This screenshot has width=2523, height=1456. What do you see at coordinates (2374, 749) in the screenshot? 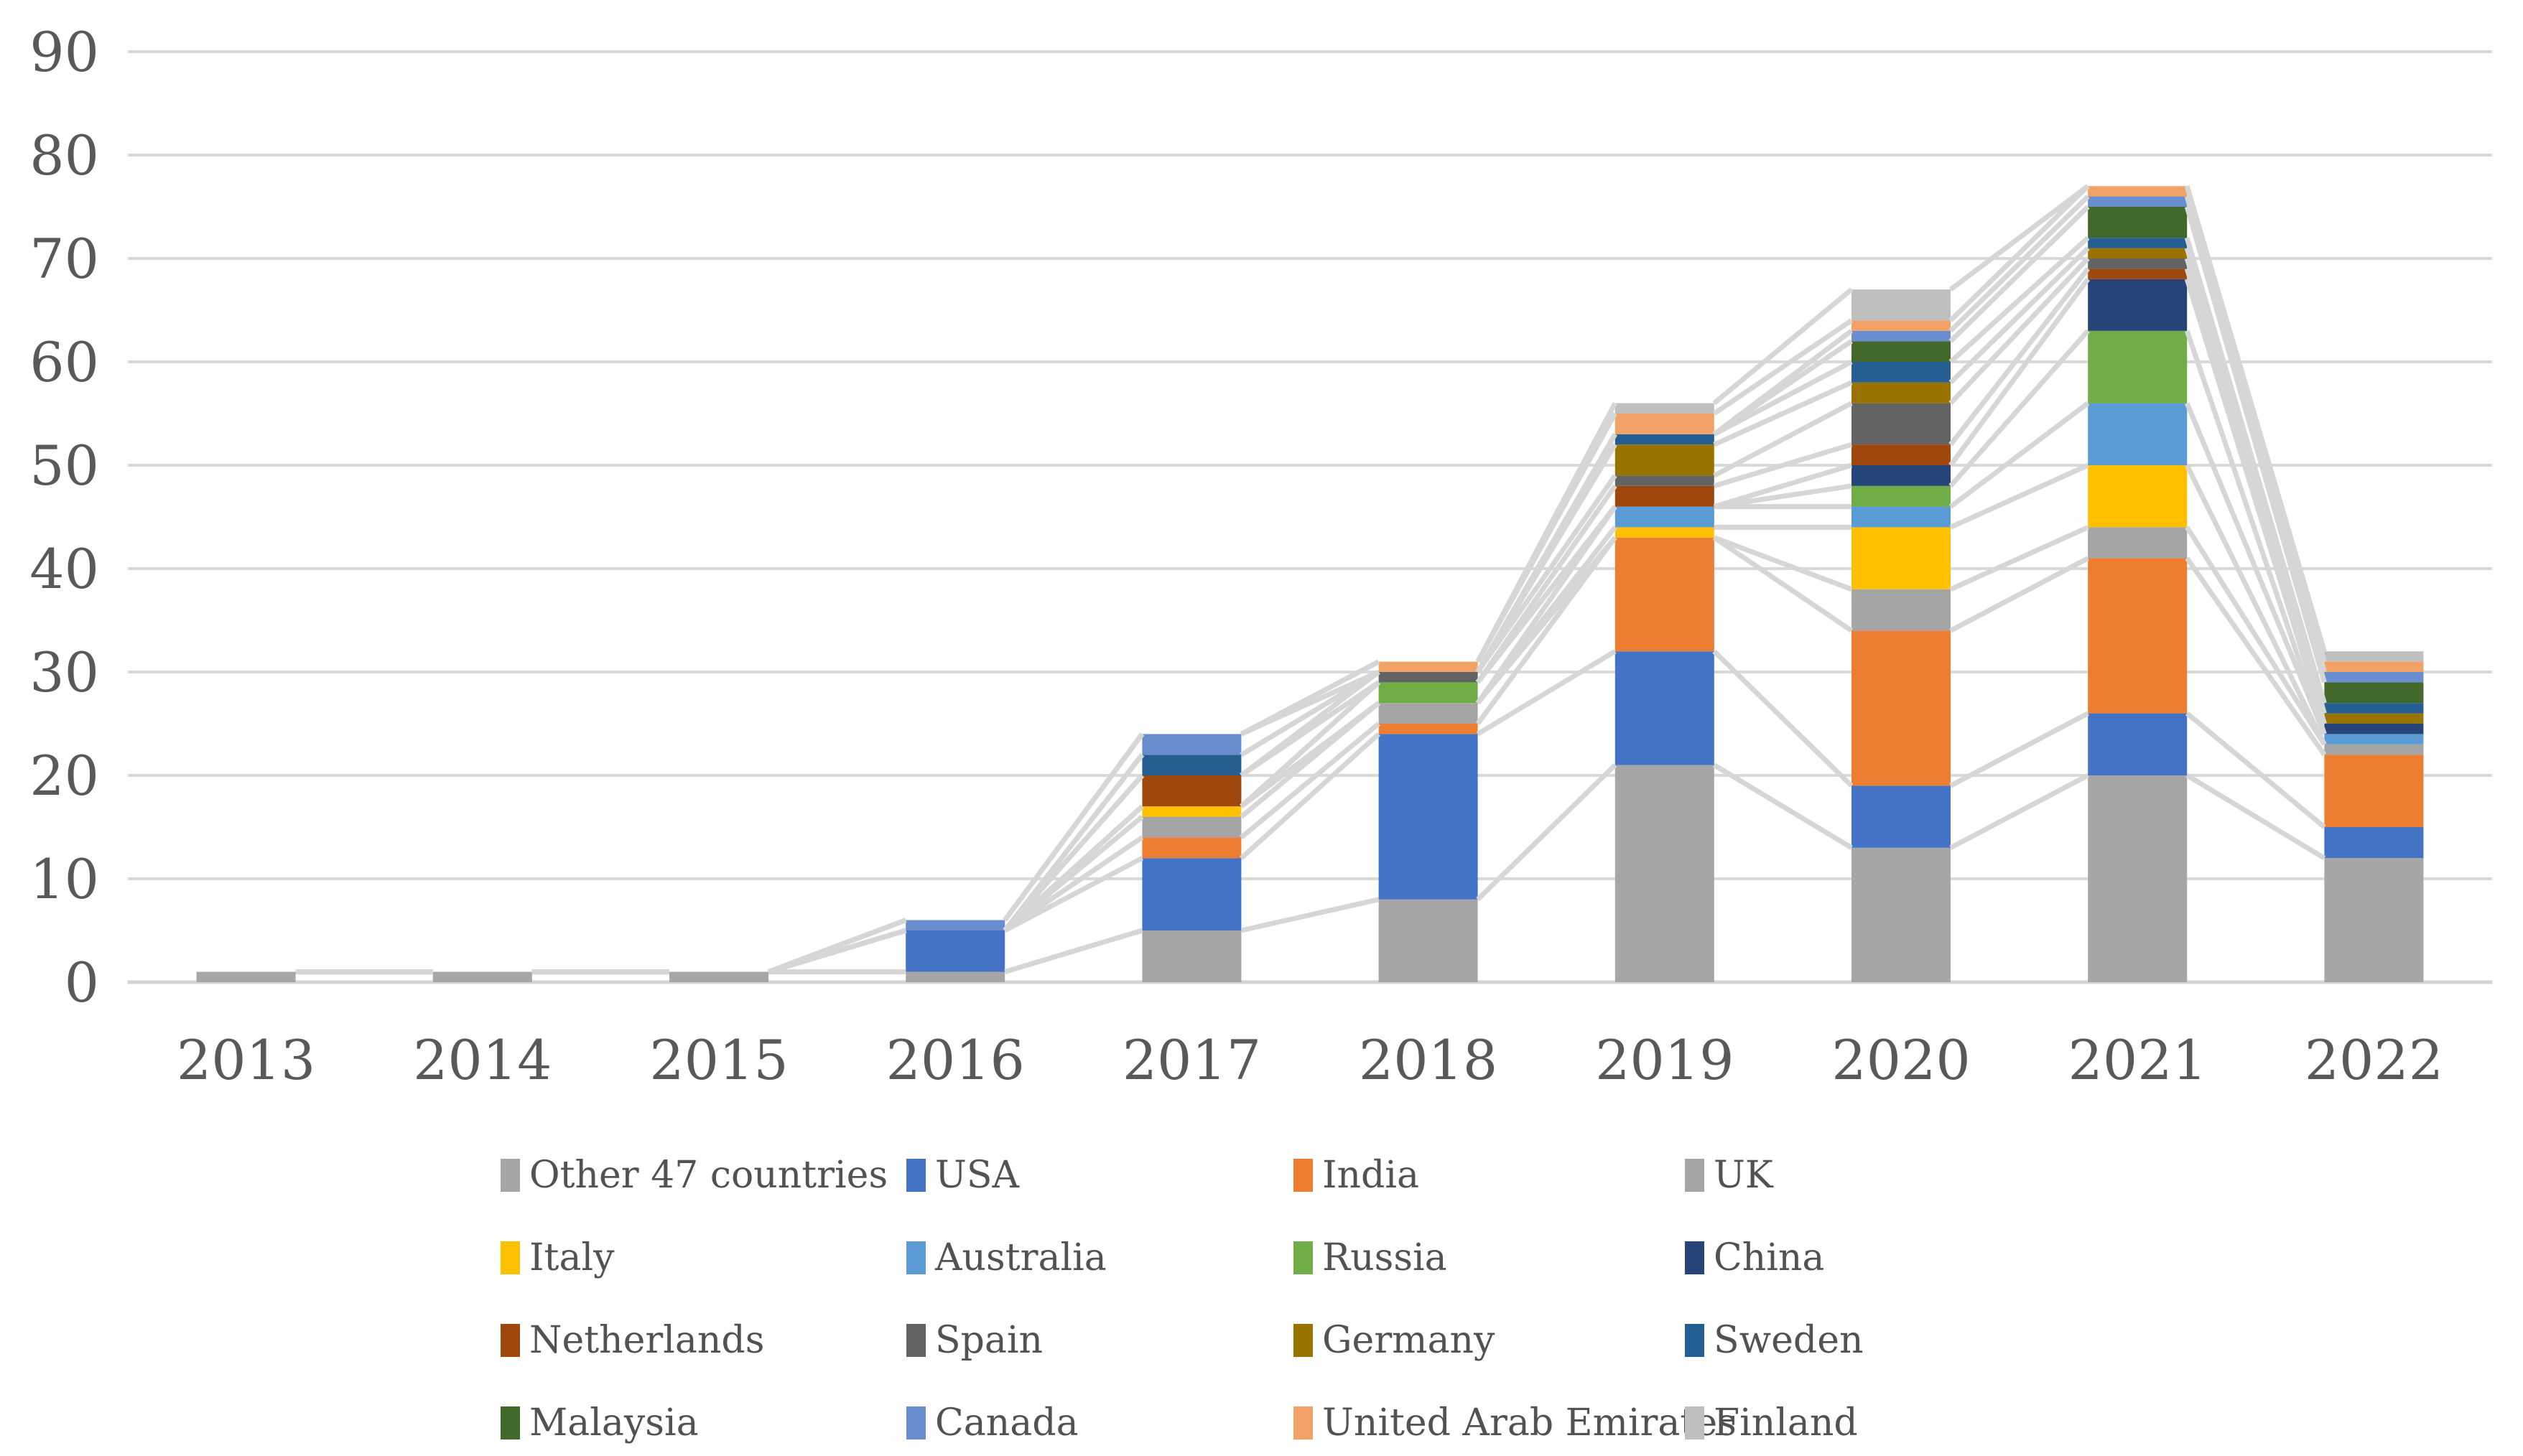
I see `bar-segment-uk-2022` at bounding box center [2374, 749].